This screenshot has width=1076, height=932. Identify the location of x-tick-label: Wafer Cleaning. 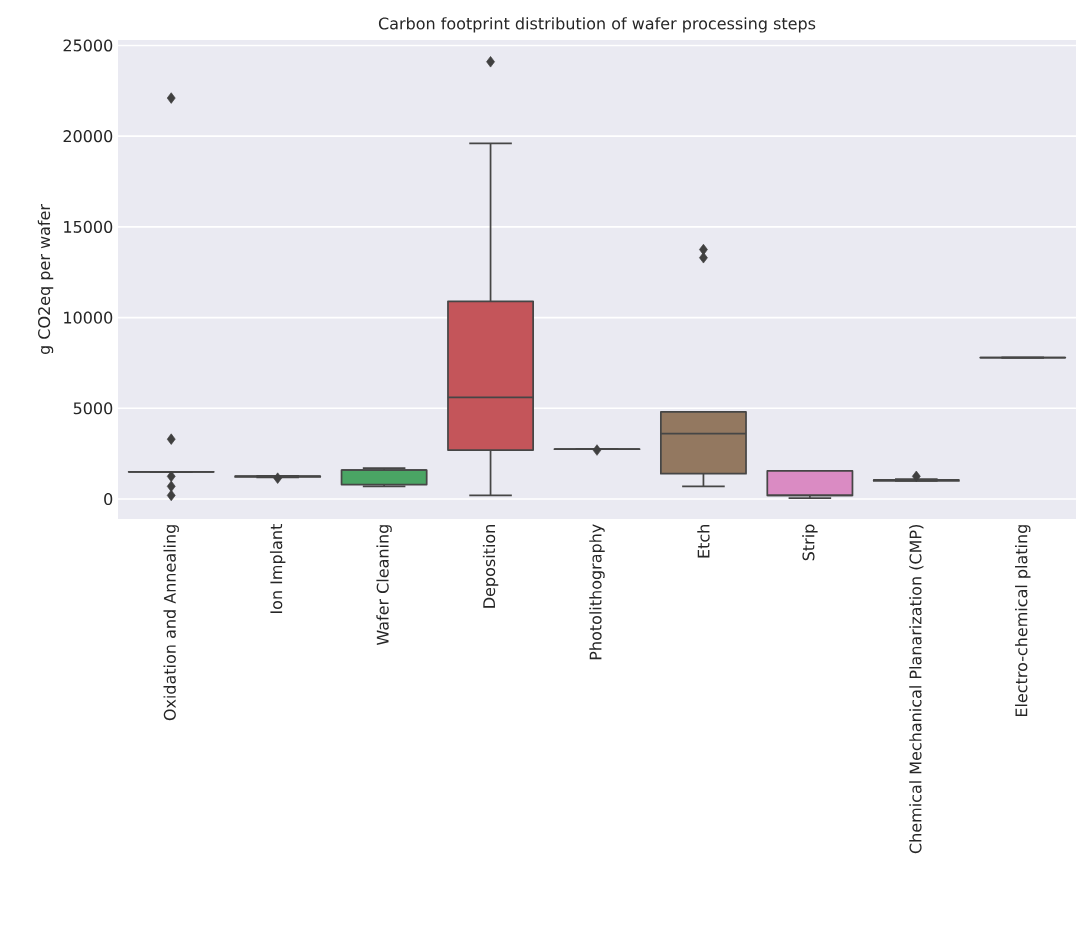
(384, 585).